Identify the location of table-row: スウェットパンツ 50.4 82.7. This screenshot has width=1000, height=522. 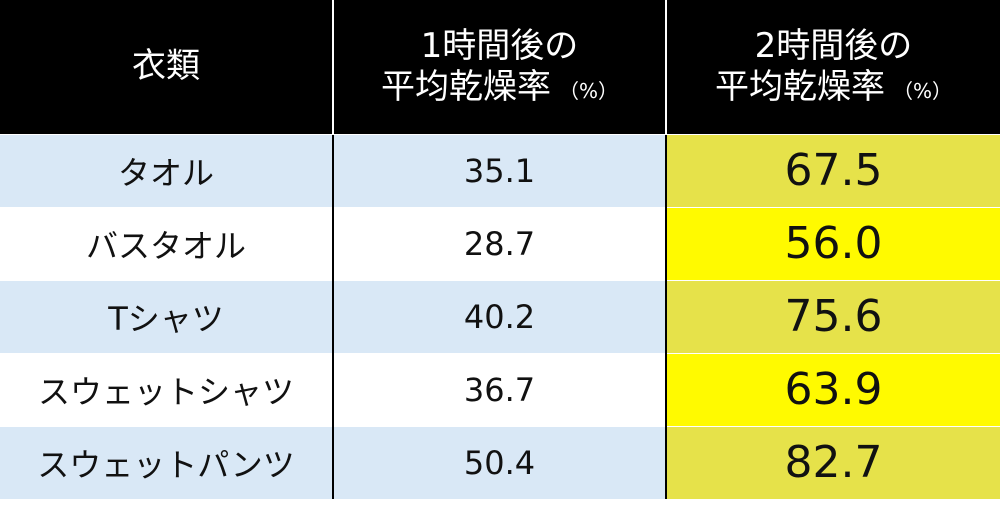
(500, 462).